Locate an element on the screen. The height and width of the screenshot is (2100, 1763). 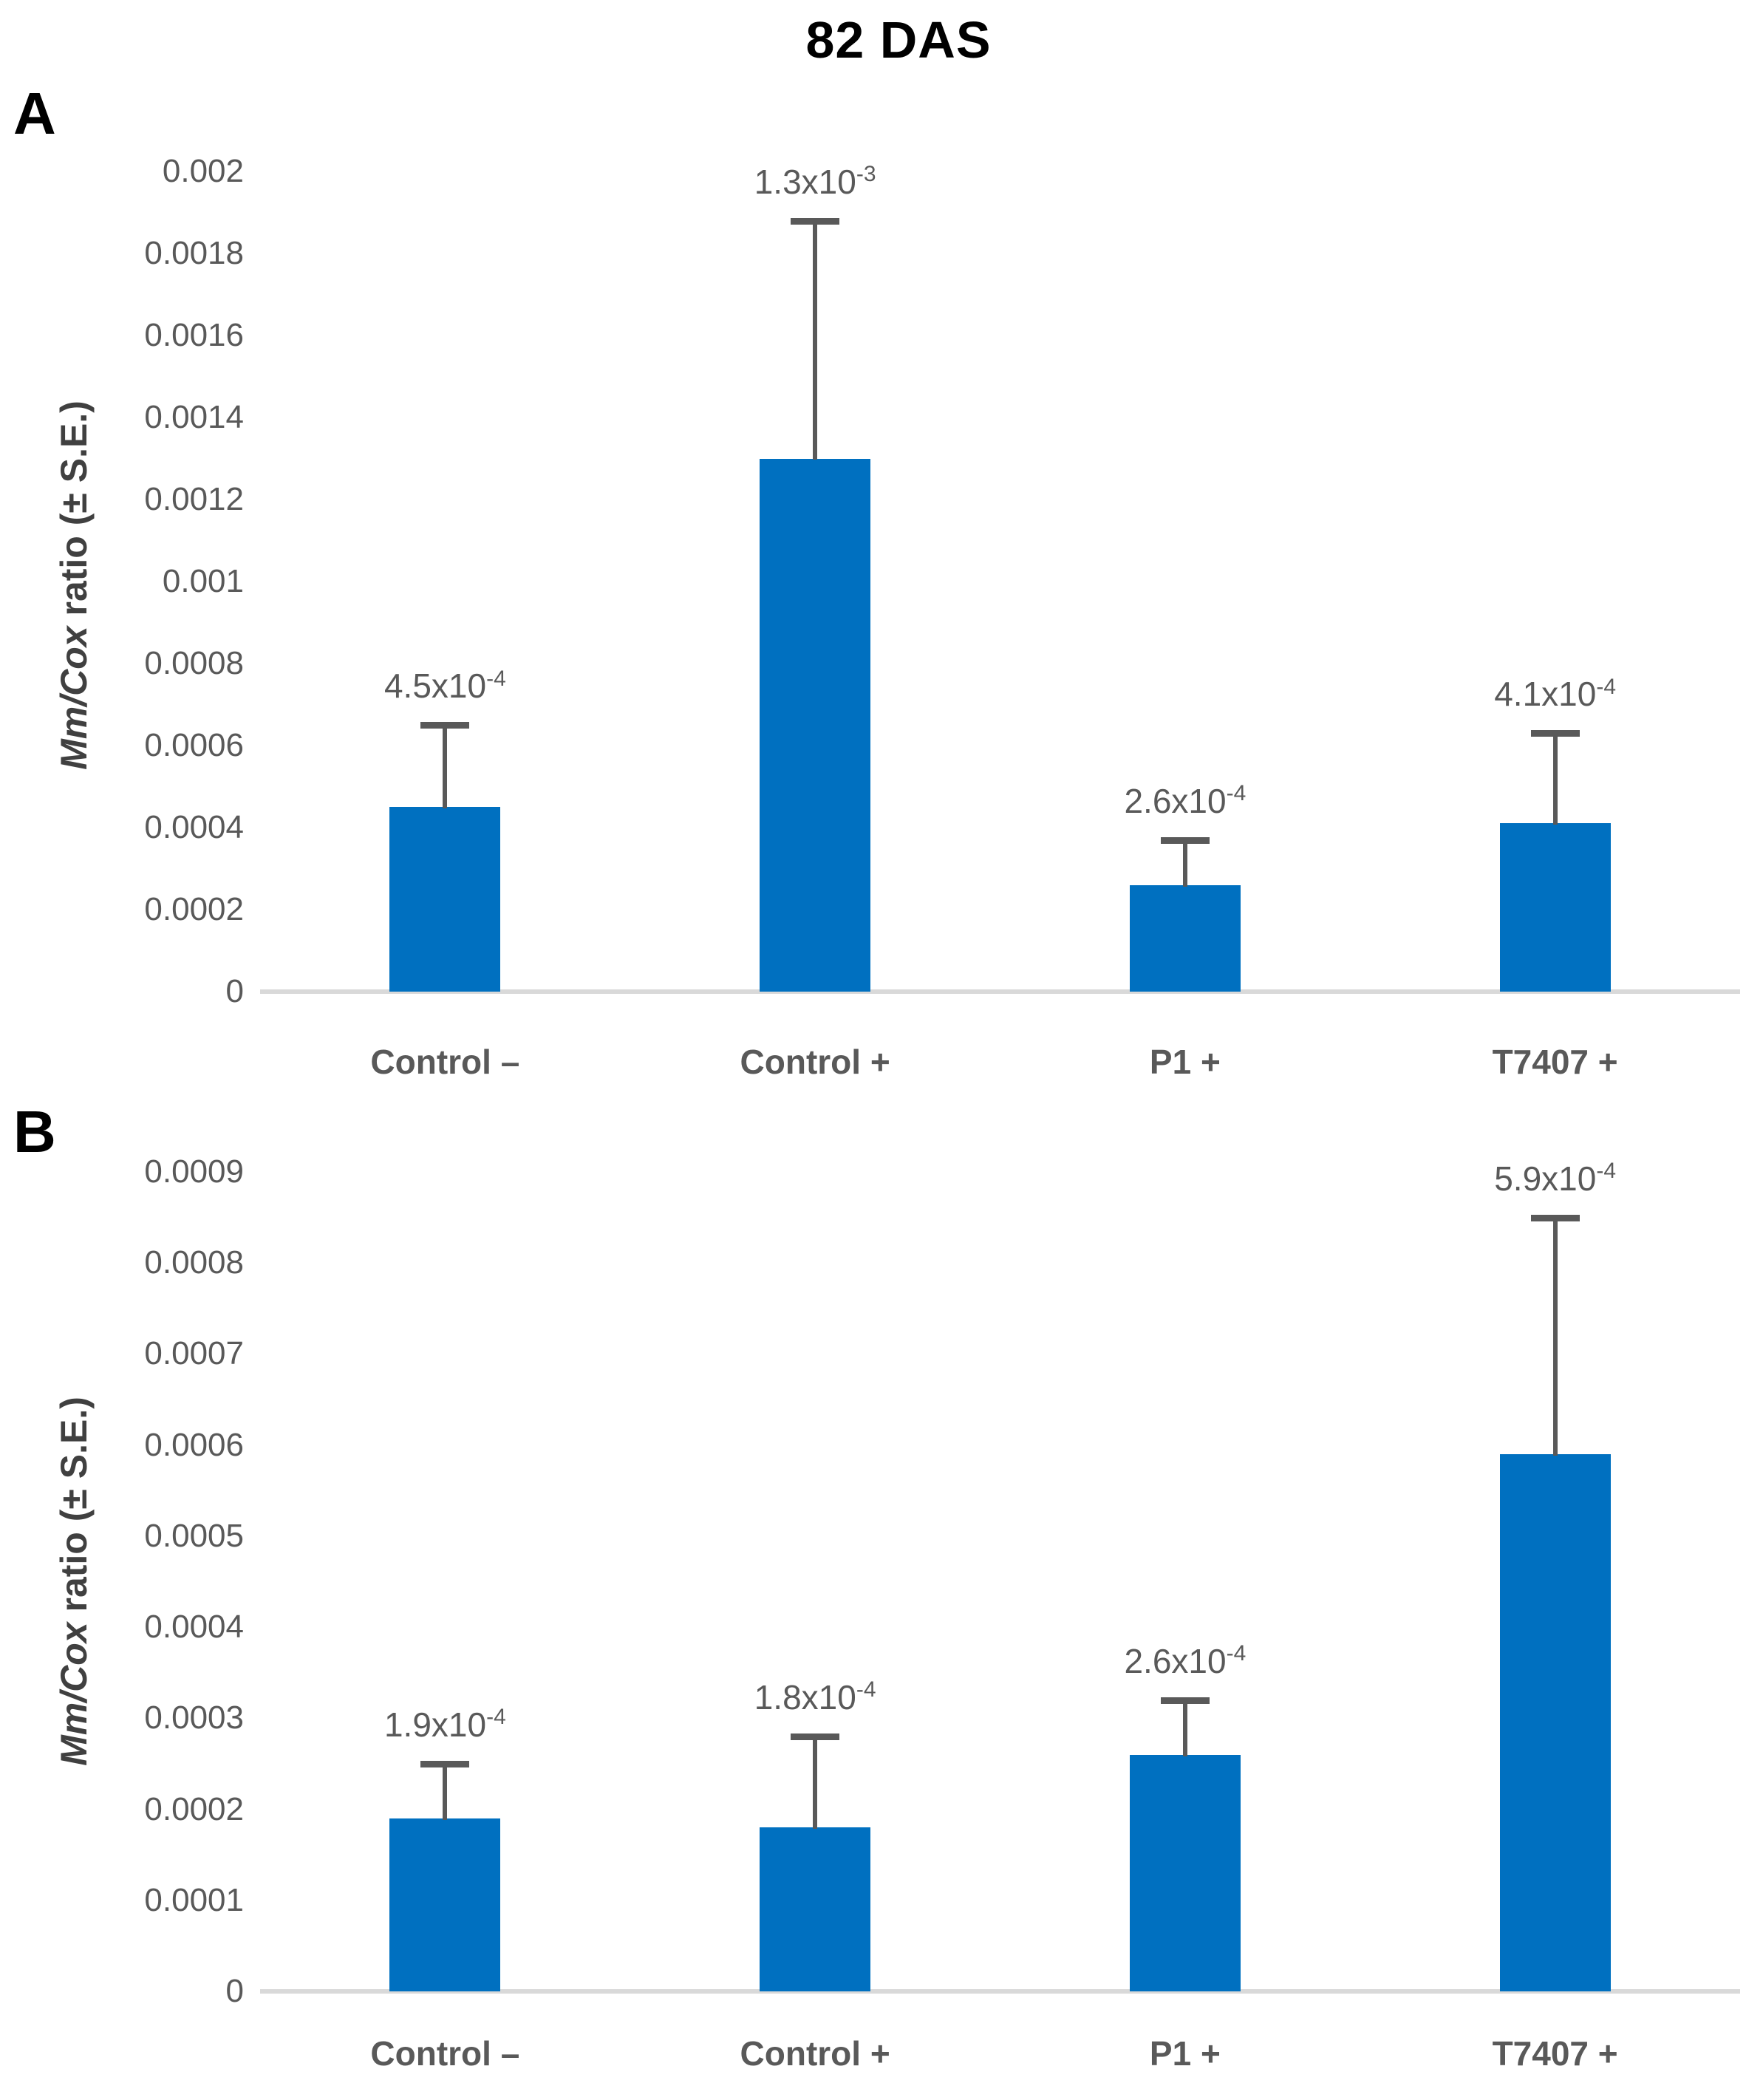
y-tick-label: 0.0009 is located at coordinates (194, 1171).